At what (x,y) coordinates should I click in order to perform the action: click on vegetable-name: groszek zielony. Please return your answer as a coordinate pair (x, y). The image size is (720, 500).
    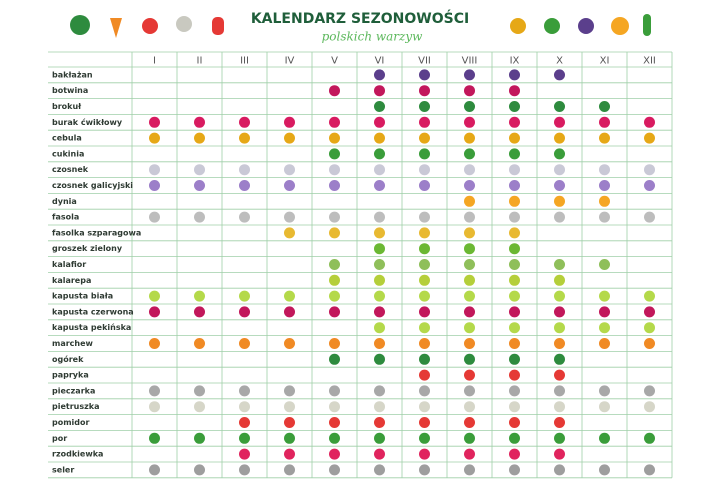
    Looking at the image, I should click on (87, 248).